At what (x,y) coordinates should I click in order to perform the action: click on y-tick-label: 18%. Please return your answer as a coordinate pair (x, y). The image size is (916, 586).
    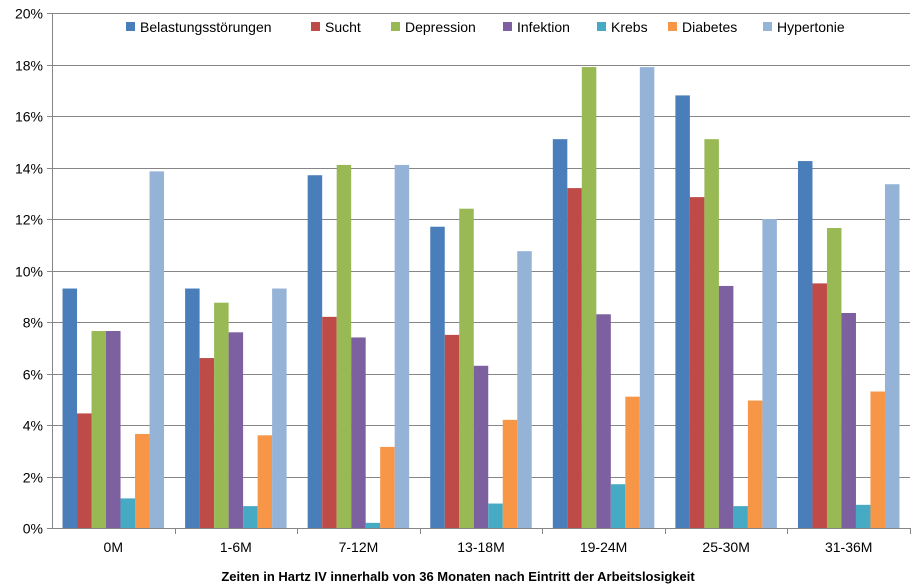
    Looking at the image, I should click on (29, 66).